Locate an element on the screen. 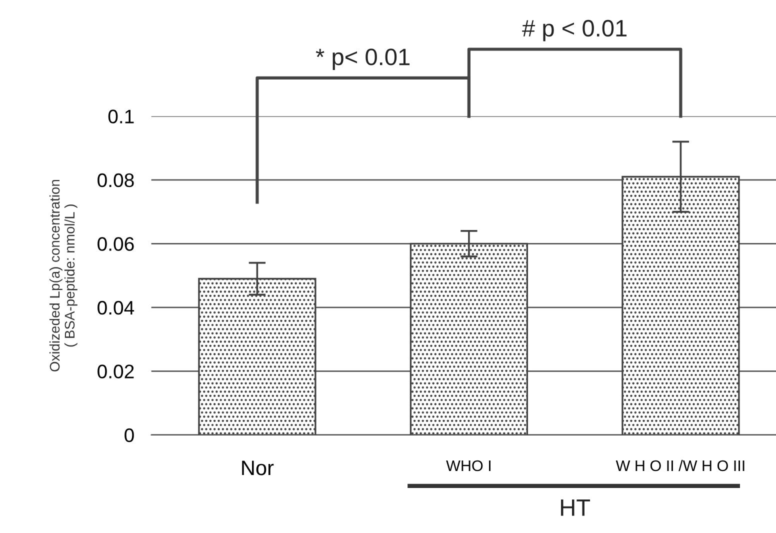  text: * p< 0.01 is located at coordinates (363, 59).